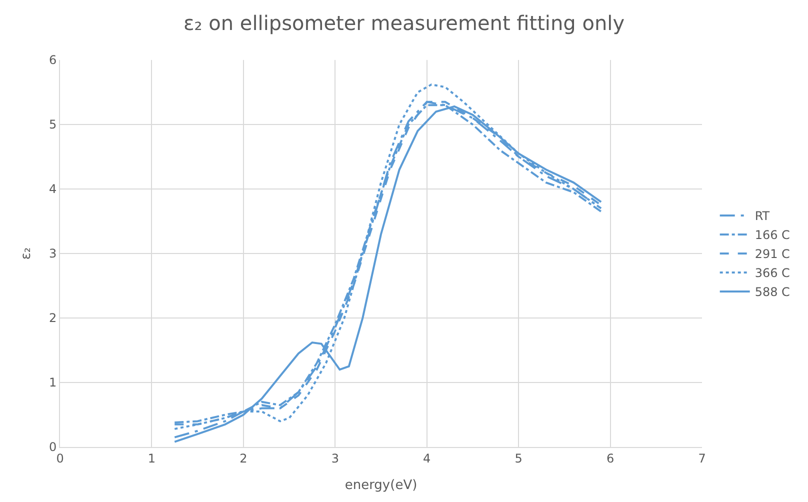 This screenshot has width=808, height=502. What do you see at coordinates (52, 125) in the screenshot?
I see `y-tick-label: 5` at bounding box center [52, 125].